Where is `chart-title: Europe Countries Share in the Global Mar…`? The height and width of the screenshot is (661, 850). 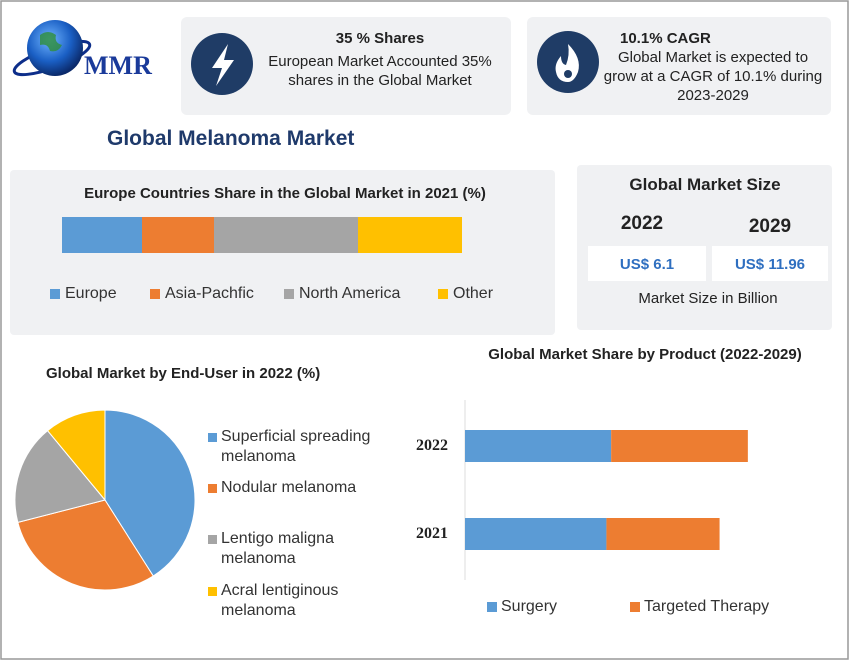
chart-title: Europe Countries Share in the Global Mar… is located at coordinates (285, 193).